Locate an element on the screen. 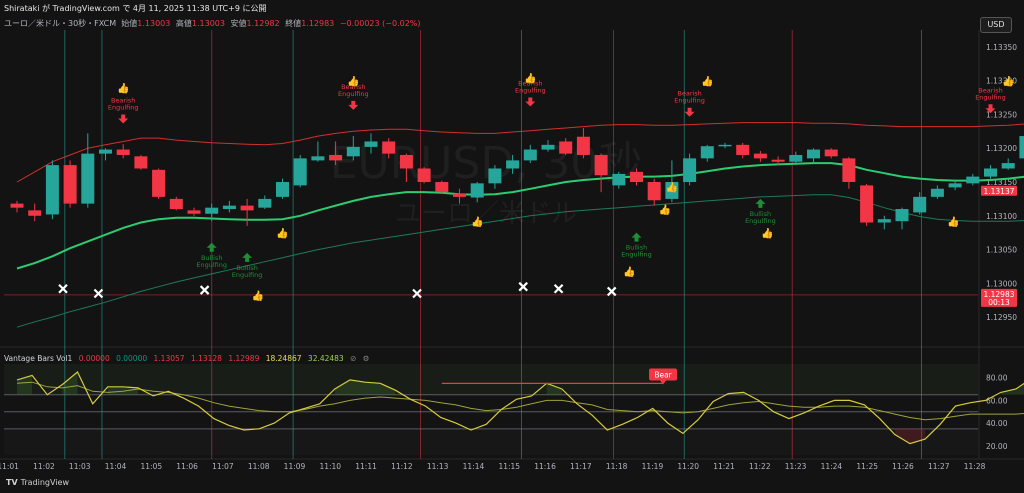 The height and width of the screenshot is (493, 1024). bear-label-pointer is located at coordinates (663, 382).